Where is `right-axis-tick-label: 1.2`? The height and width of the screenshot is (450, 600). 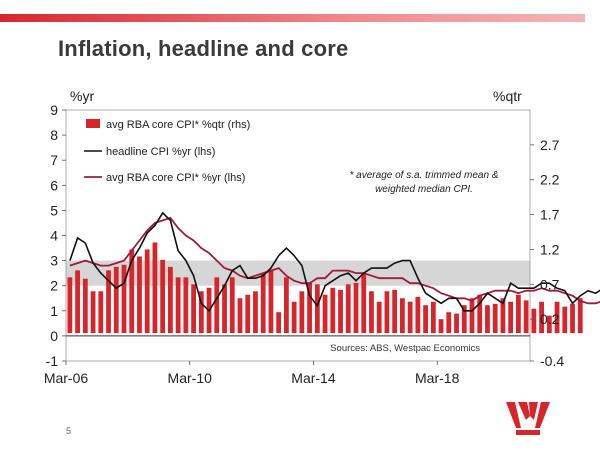 right-axis-tick-label: 1.2 is located at coordinates (550, 249).